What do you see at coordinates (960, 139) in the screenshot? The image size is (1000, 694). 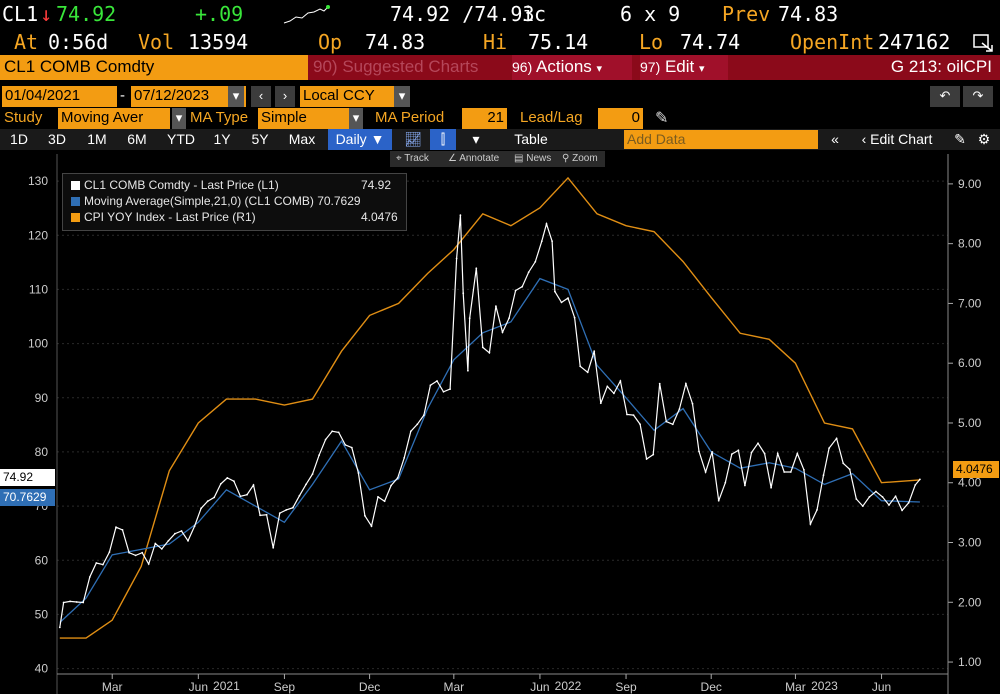 I see `edit-icon: ✎` at bounding box center [960, 139].